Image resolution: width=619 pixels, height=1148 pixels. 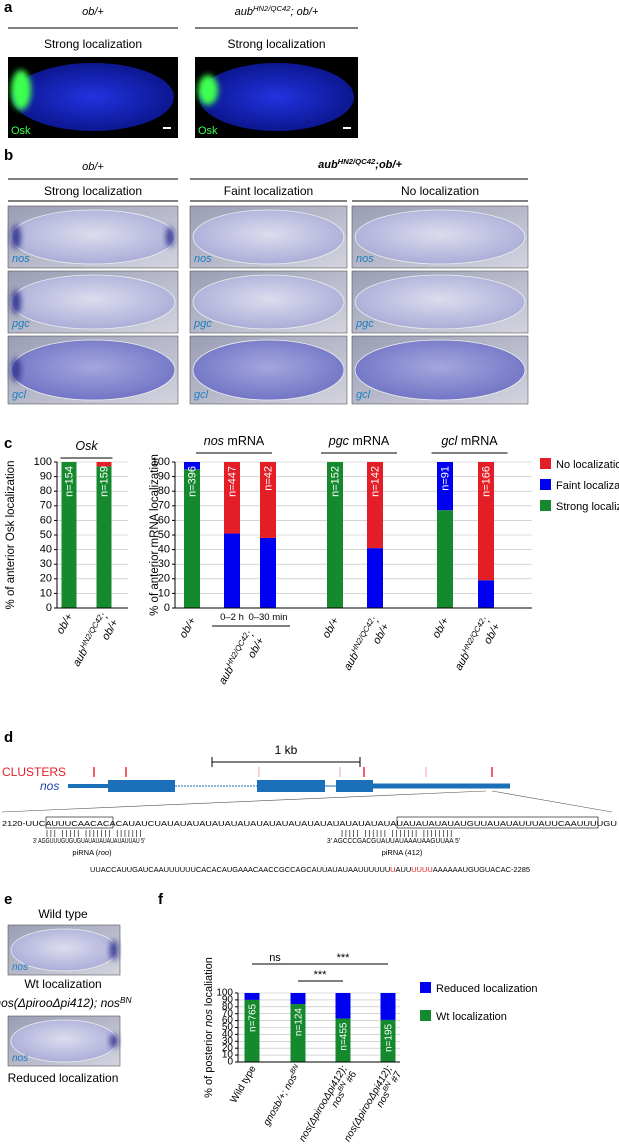 I want to click on legend-label: No localization, so click(x=587, y=465).